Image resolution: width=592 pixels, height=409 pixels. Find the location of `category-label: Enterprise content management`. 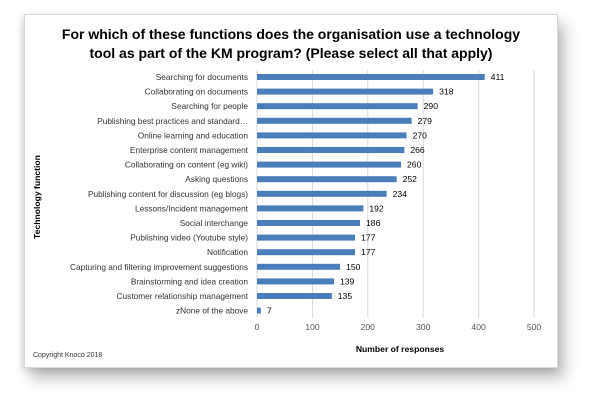

category-label: Enterprise content management is located at coordinates (189, 150).